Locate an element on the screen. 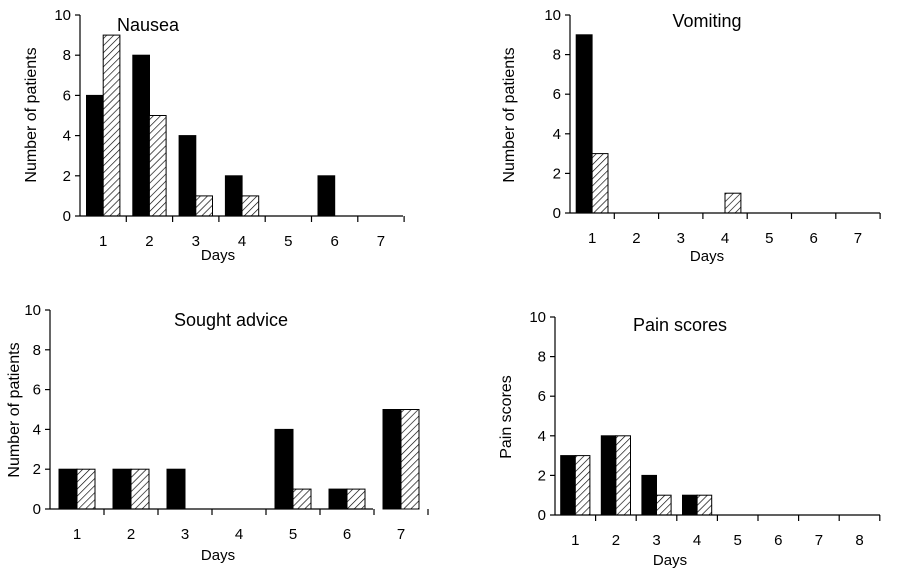  chart-title: Vomiting is located at coordinates (706, 21).